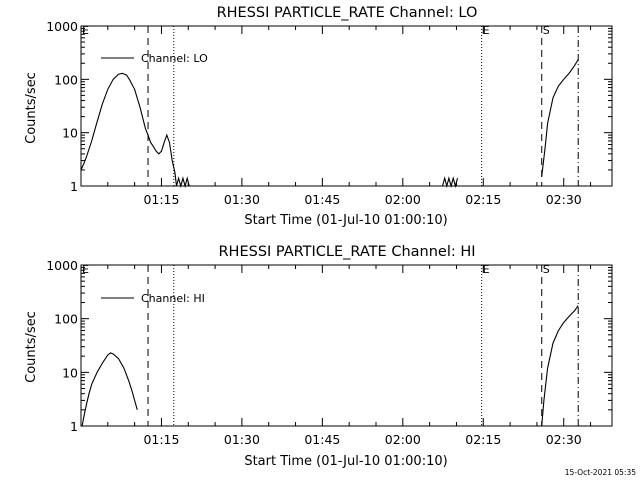 Image resolution: width=640 pixels, height=480 pixels. I want to click on x-tick-label-hi: 01:45, so click(322, 439).